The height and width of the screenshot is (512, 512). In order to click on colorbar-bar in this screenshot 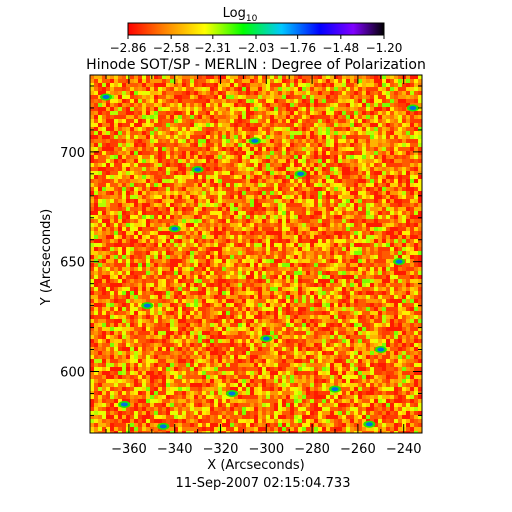, I will do `click(256, 29)`.